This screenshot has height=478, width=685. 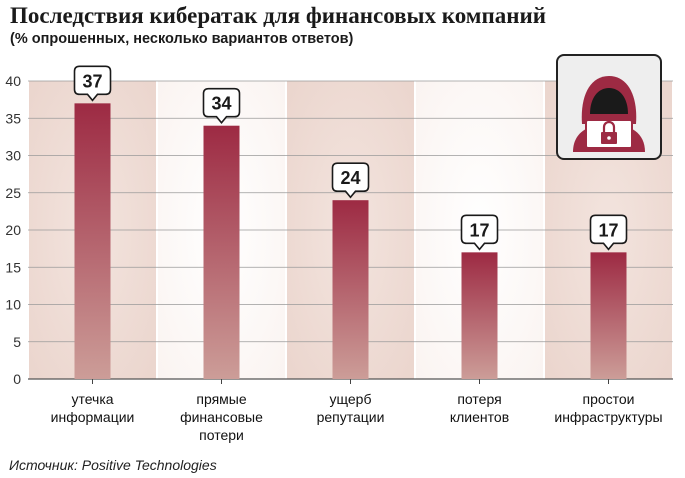 What do you see at coordinates (479, 417) in the screenshot?
I see `x-category-label-line: клиентов` at bounding box center [479, 417].